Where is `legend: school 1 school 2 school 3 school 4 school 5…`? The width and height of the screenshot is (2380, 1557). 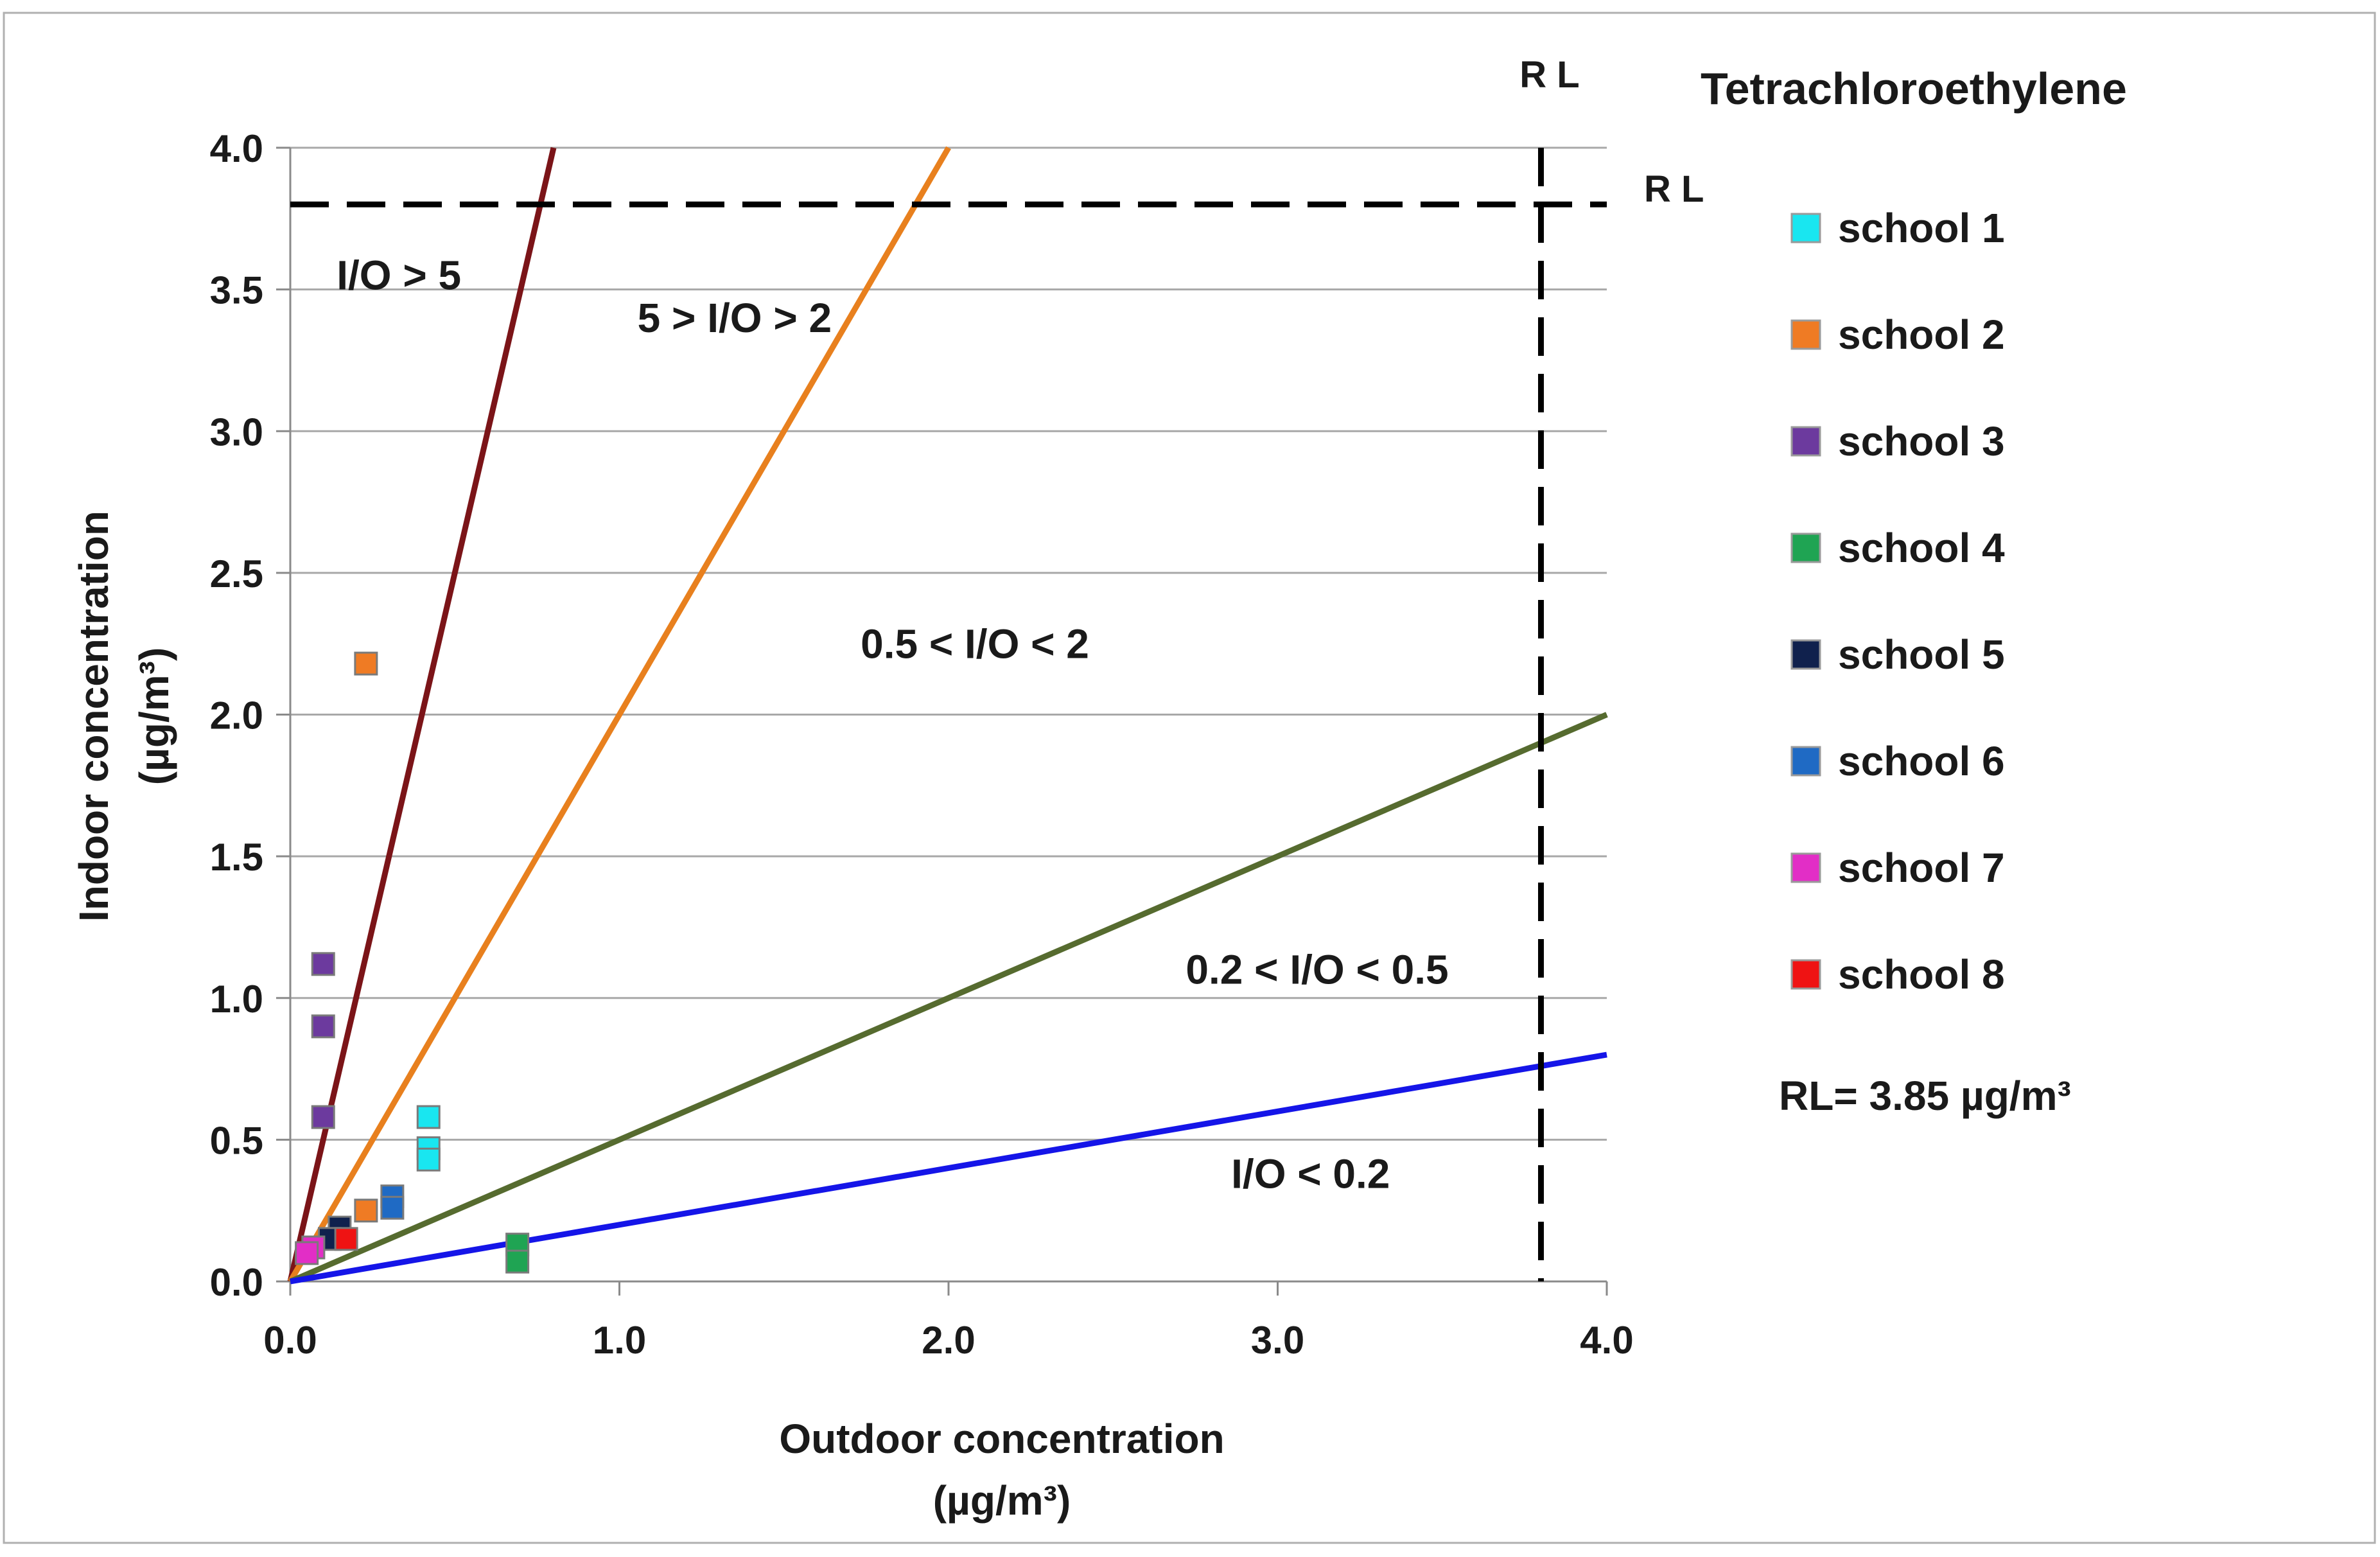 legend: school 1 school 2 school 3 school 4 school 5… is located at coordinates (1898, 601).